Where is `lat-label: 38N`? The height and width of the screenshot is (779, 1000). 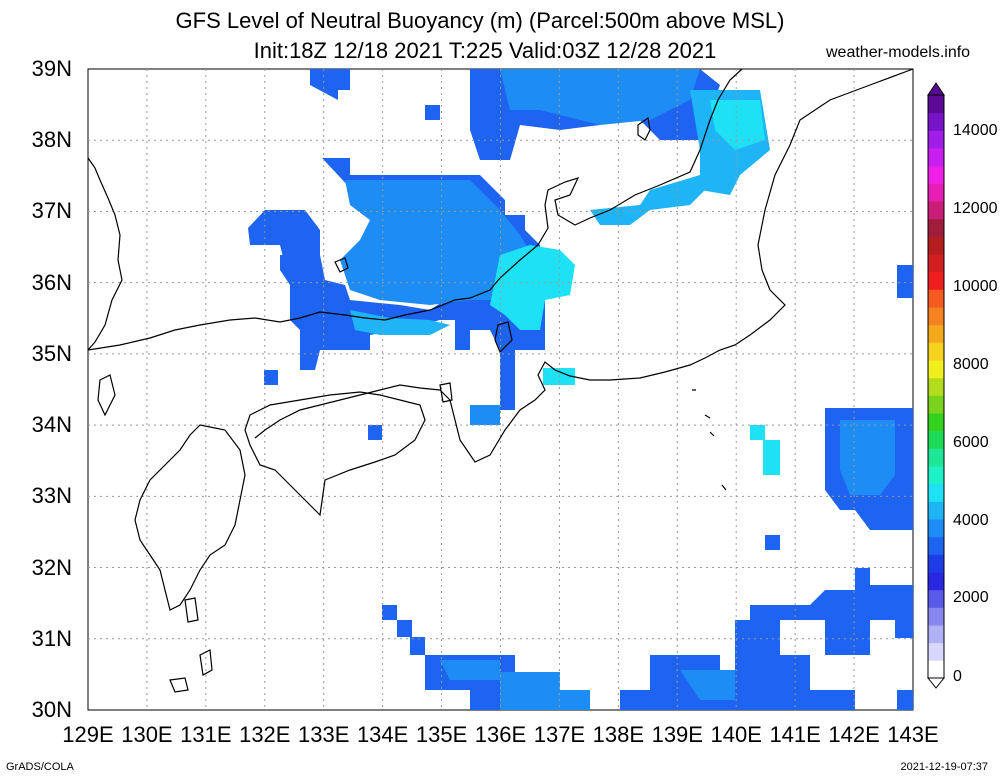 lat-label: 38N is located at coordinates (51, 140).